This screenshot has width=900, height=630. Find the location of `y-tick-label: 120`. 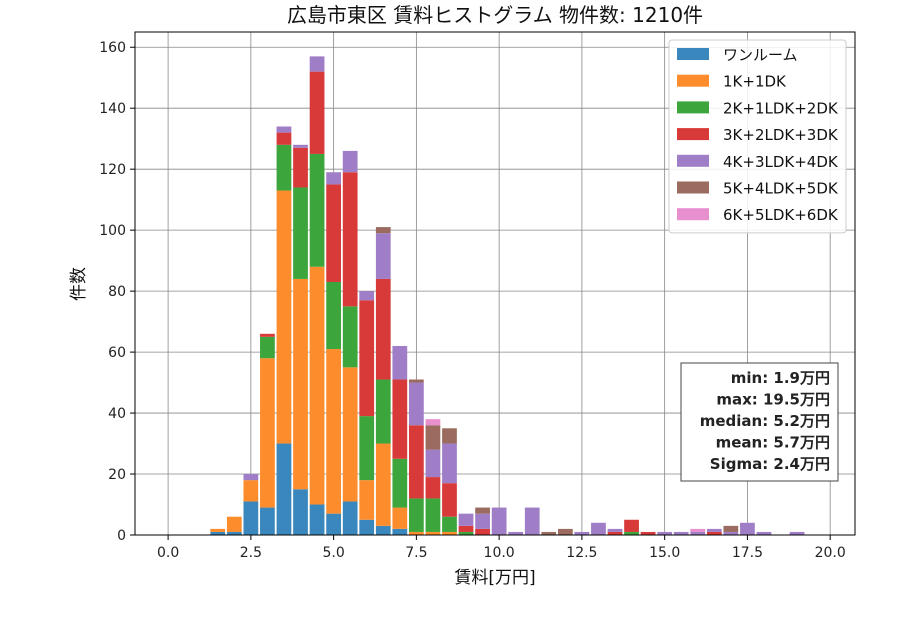

y-tick-label: 120 is located at coordinates (112, 170).